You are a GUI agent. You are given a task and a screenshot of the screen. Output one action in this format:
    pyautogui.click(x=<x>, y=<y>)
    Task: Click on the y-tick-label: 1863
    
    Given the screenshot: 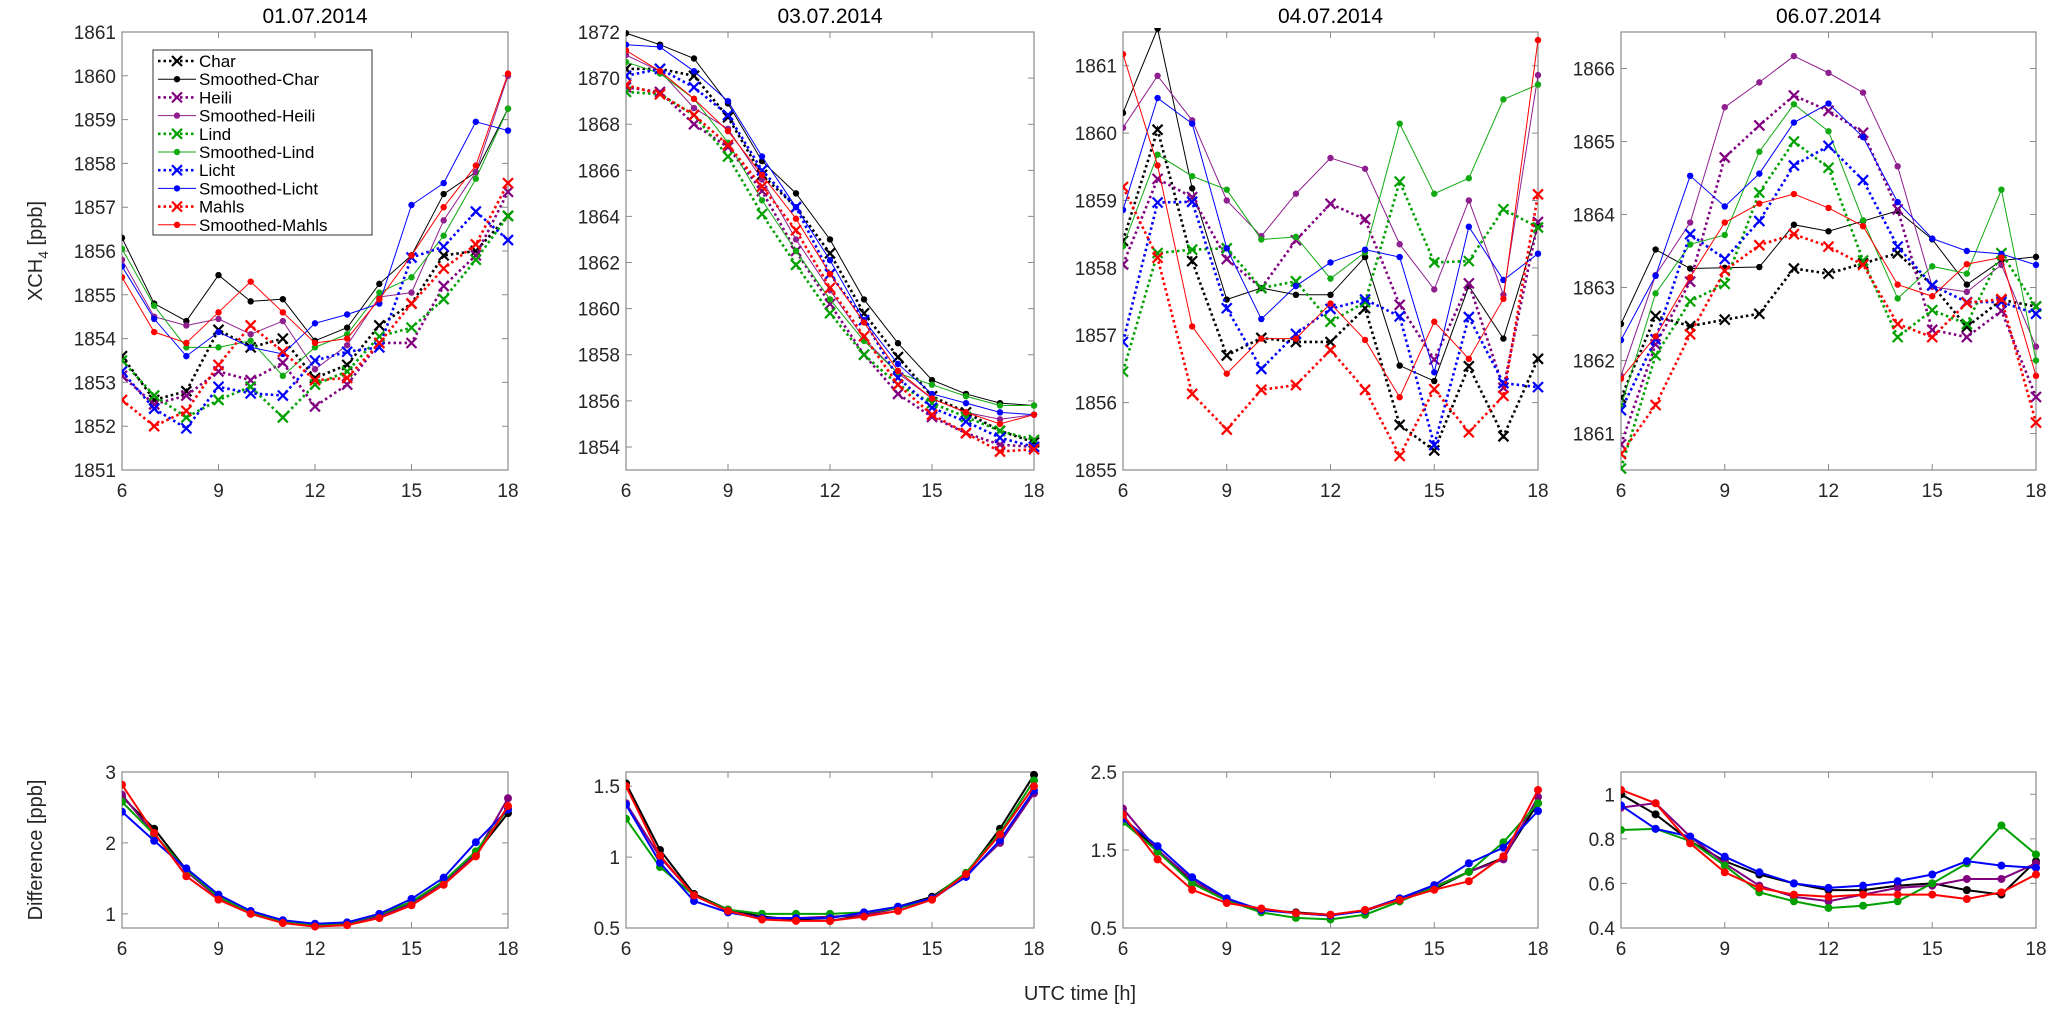 What is the action you would take?
    pyautogui.click(x=1594, y=289)
    